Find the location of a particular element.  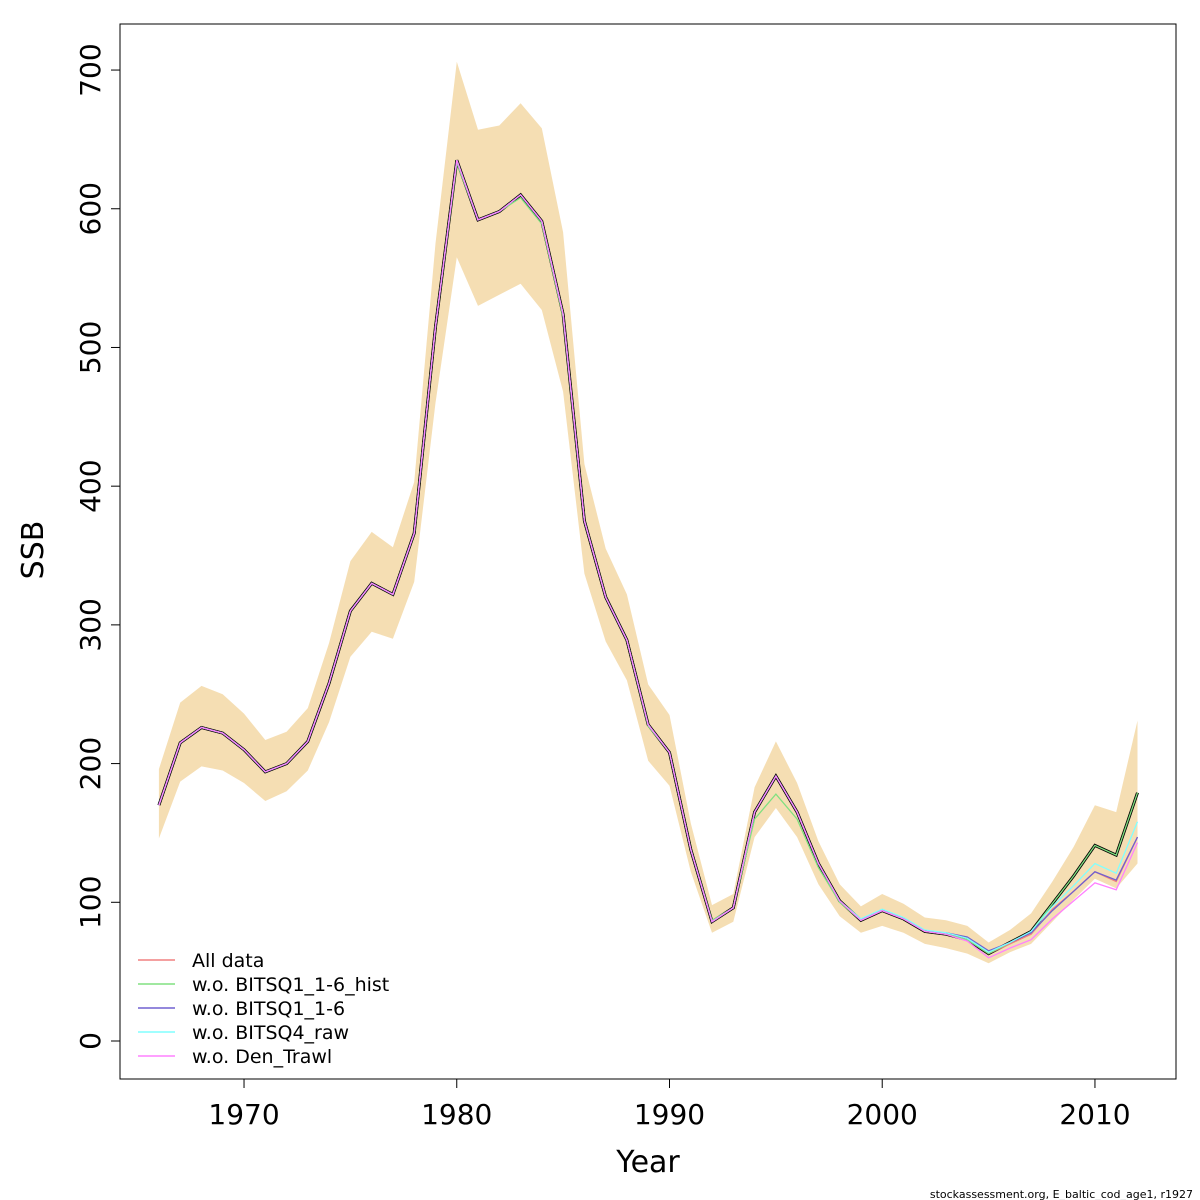

y-axis-title: SSB is located at coordinates (33, 550).